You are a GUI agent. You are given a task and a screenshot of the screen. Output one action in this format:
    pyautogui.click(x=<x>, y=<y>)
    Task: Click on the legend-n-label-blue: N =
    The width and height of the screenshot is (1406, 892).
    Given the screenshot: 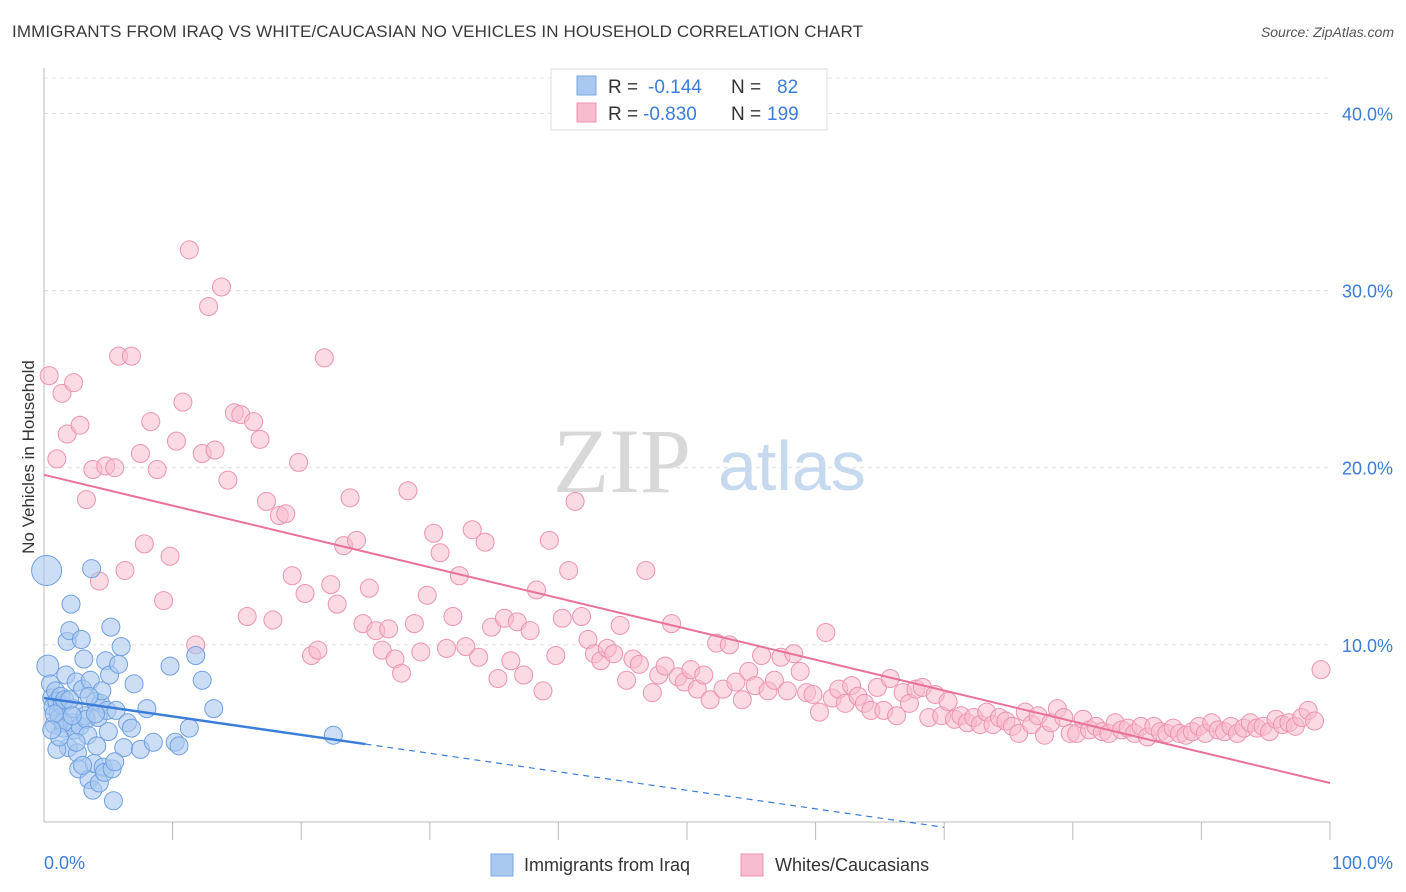 What is the action you would take?
    pyautogui.click(x=746, y=87)
    